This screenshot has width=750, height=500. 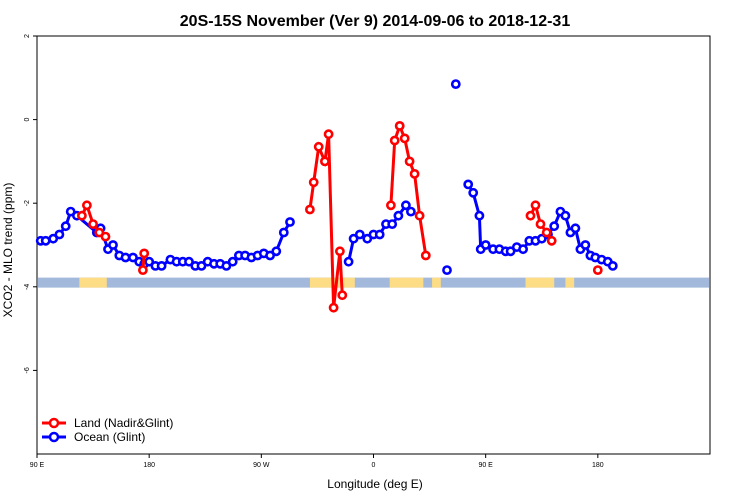 What do you see at coordinates (27, 120) in the screenshot?
I see `y-tick-label: 0` at bounding box center [27, 120].